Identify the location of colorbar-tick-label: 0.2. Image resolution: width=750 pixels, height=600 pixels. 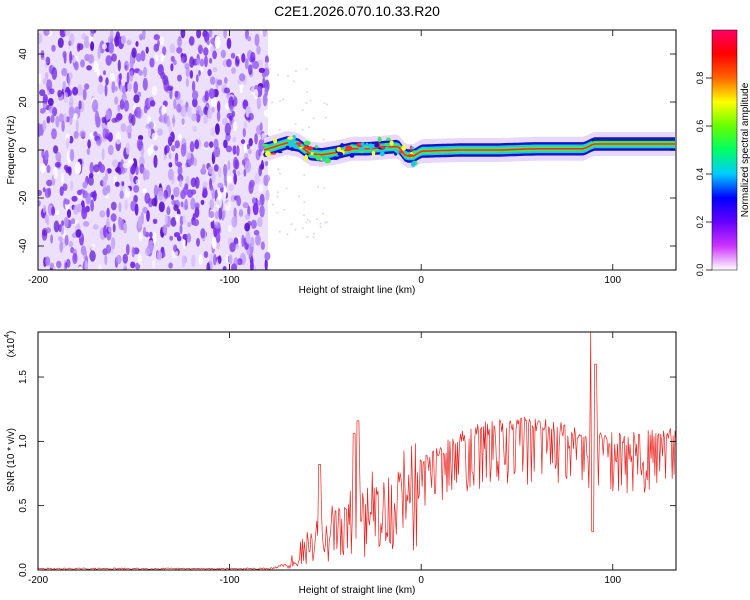
(700, 222).